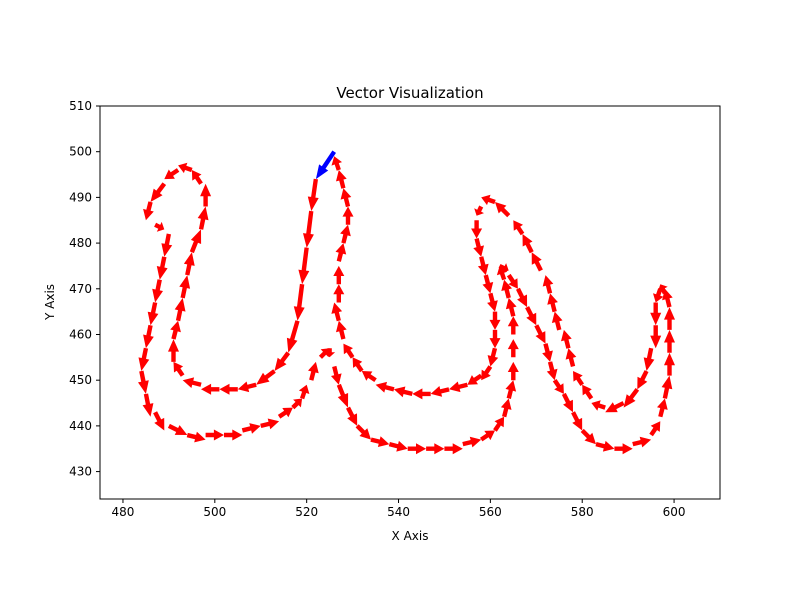 The image size is (800, 604). Describe the element at coordinates (80, 334) in the screenshot. I see `y-tick-label: 460` at that location.